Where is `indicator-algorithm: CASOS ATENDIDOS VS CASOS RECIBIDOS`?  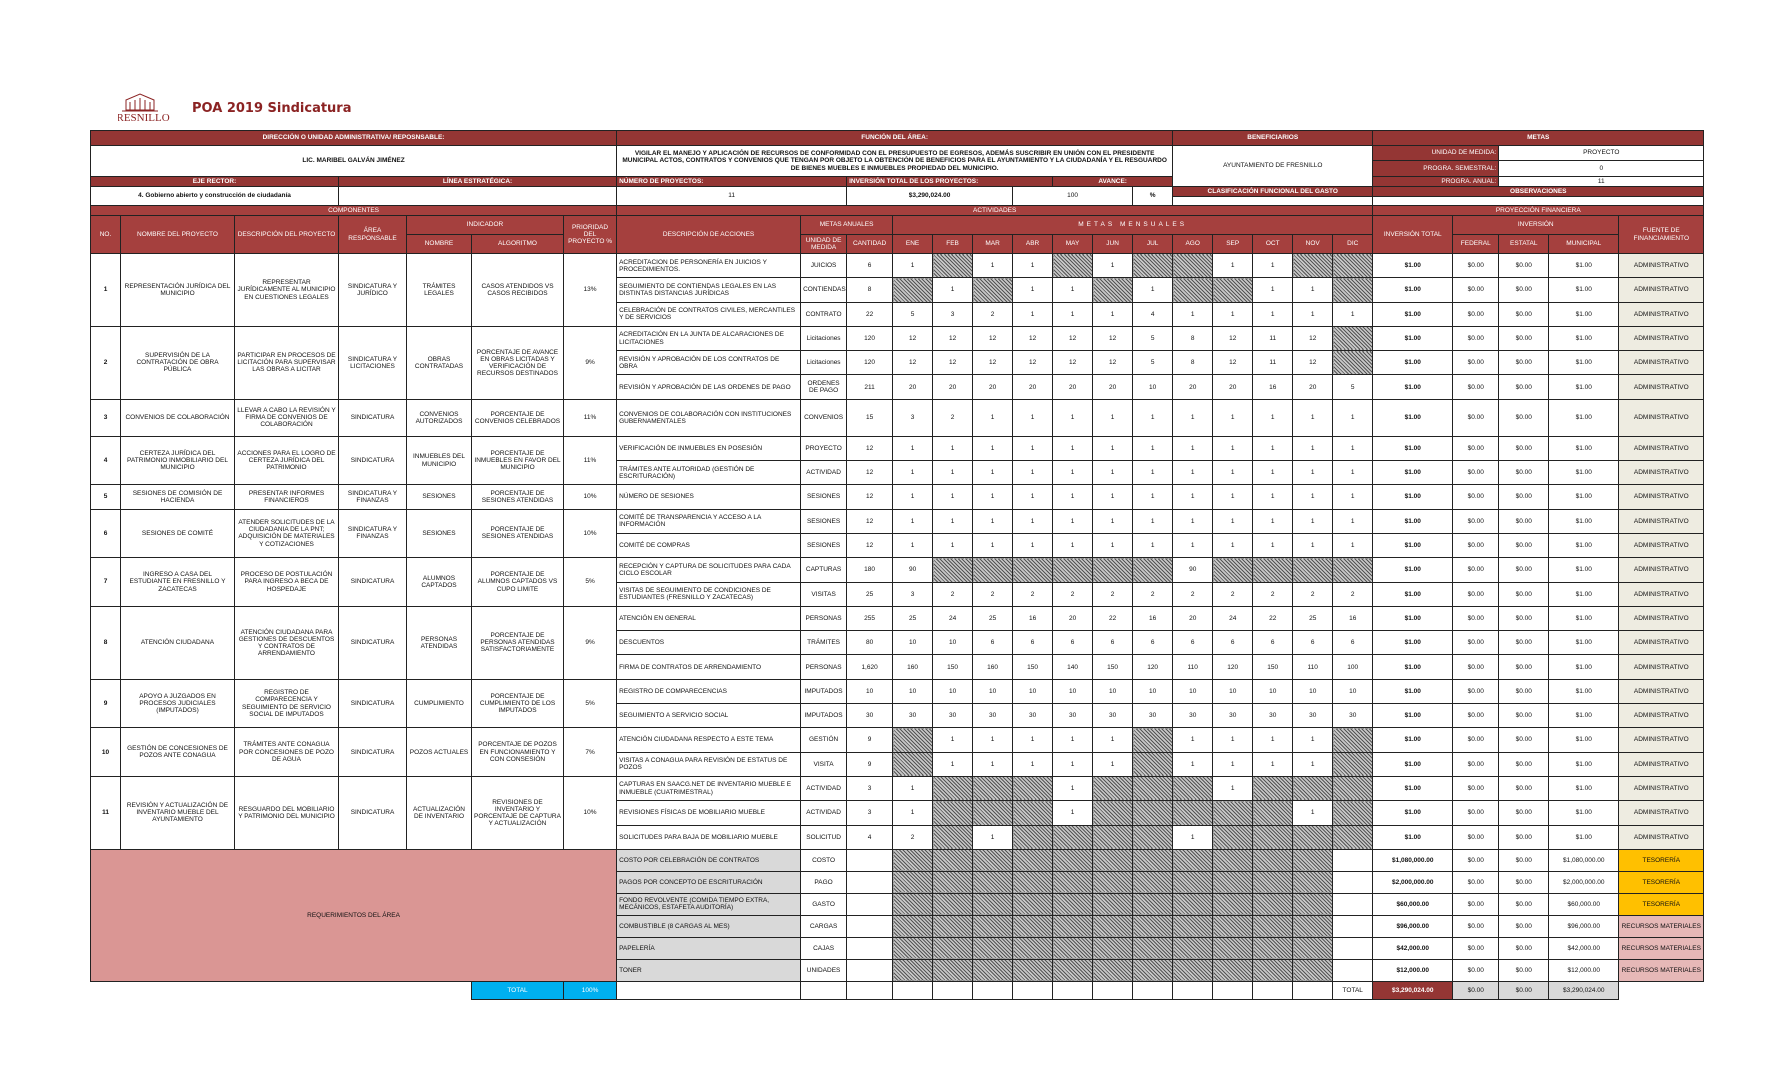
indicator-algorithm: CASOS ATENDIDOS VS CASOS RECIBIDOS is located at coordinates (517, 290).